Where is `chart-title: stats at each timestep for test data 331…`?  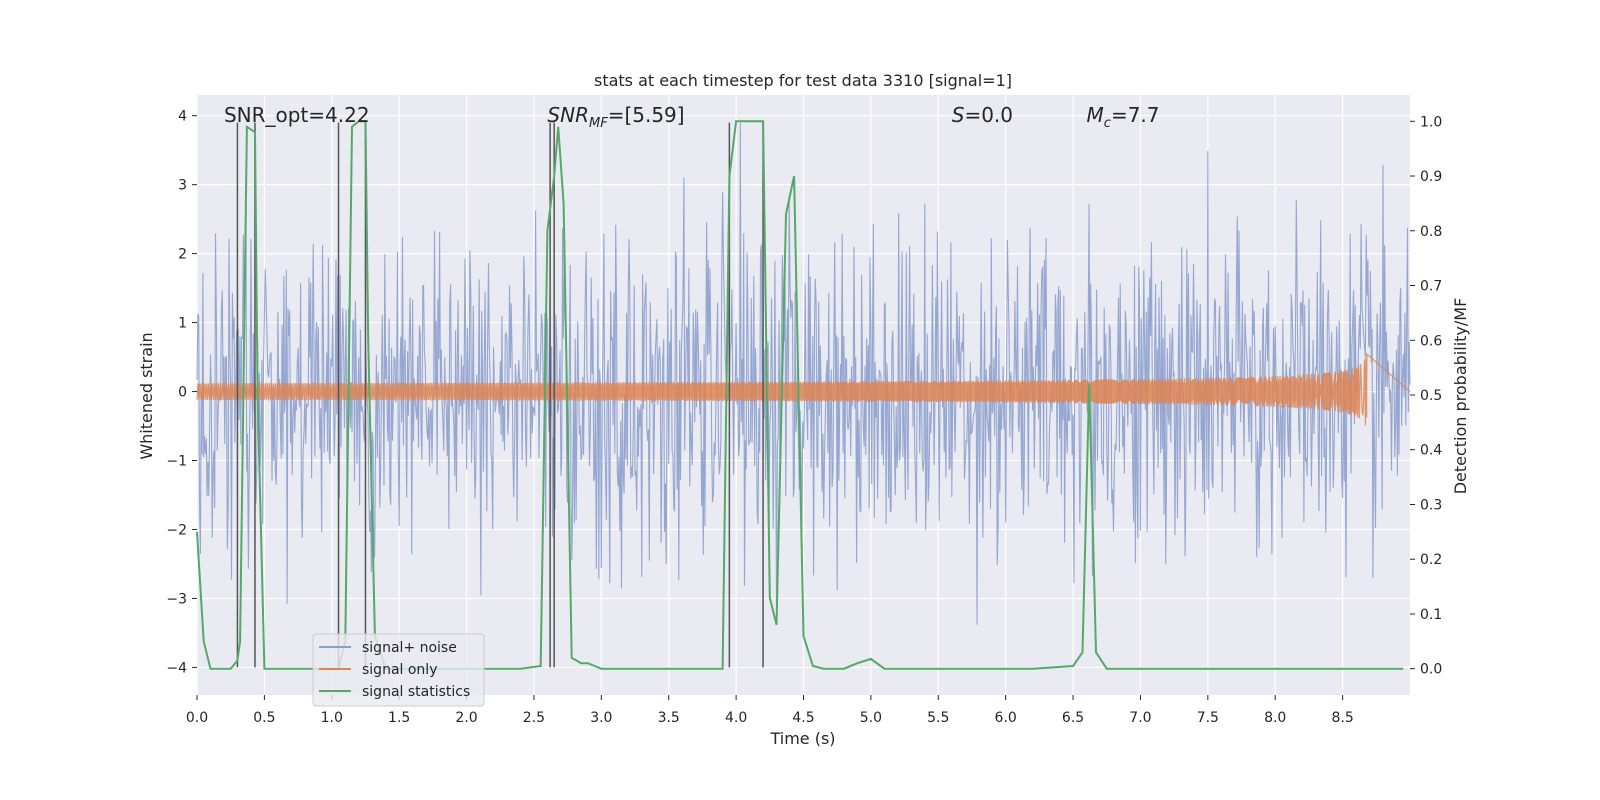 chart-title: stats at each timestep for test data 331… is located at coordinates (803, 80).